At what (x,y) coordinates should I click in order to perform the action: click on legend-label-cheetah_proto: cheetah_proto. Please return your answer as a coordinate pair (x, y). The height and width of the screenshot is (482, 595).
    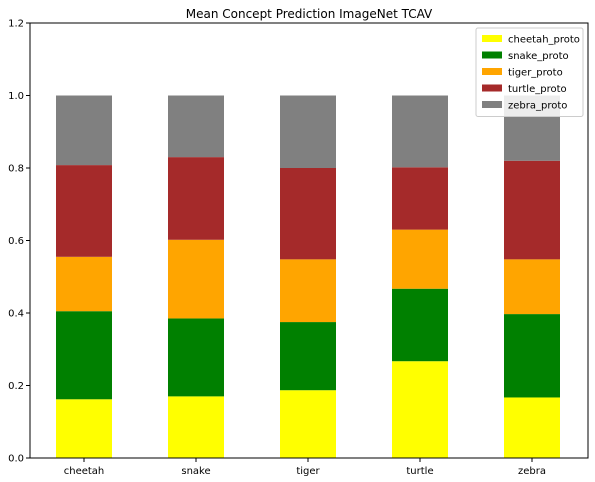
    Looking at the image, I should click on (544, 40).